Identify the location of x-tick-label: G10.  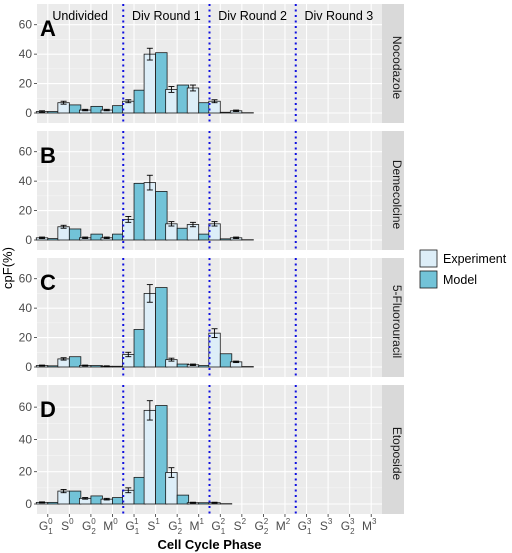
(46, 526).